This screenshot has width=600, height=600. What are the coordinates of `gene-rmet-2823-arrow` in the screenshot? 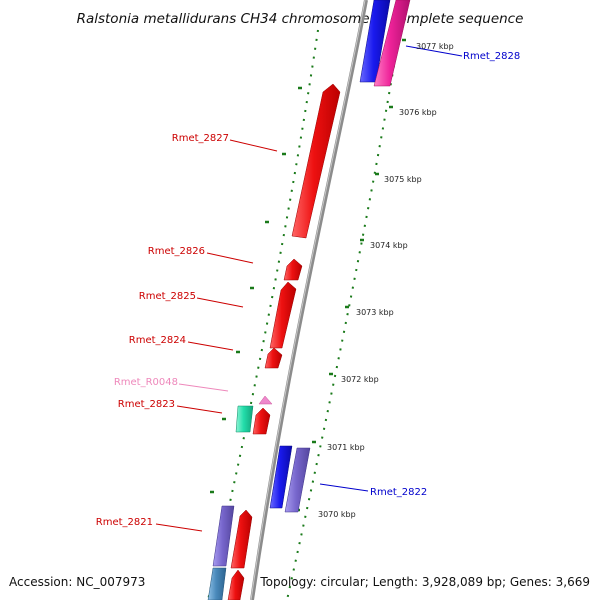 It's located at (261, 421).